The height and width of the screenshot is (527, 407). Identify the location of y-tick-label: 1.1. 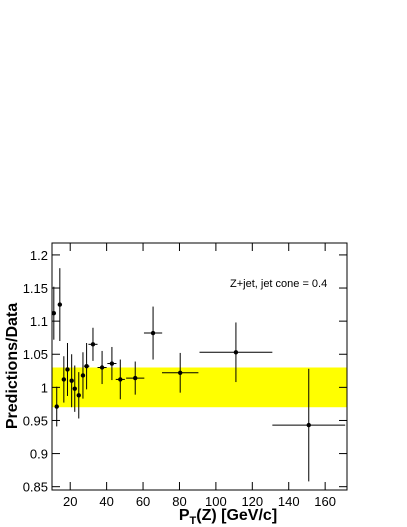
(39, 321).